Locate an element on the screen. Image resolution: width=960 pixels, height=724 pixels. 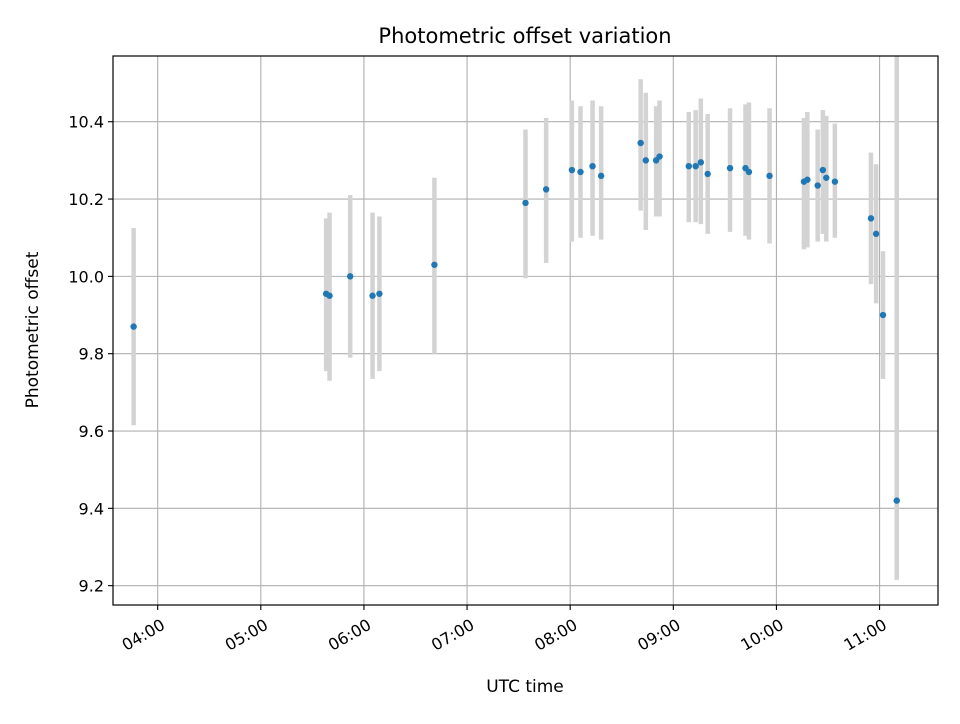
y-tick-label: 9.2 is located at coordinates (91, 586).